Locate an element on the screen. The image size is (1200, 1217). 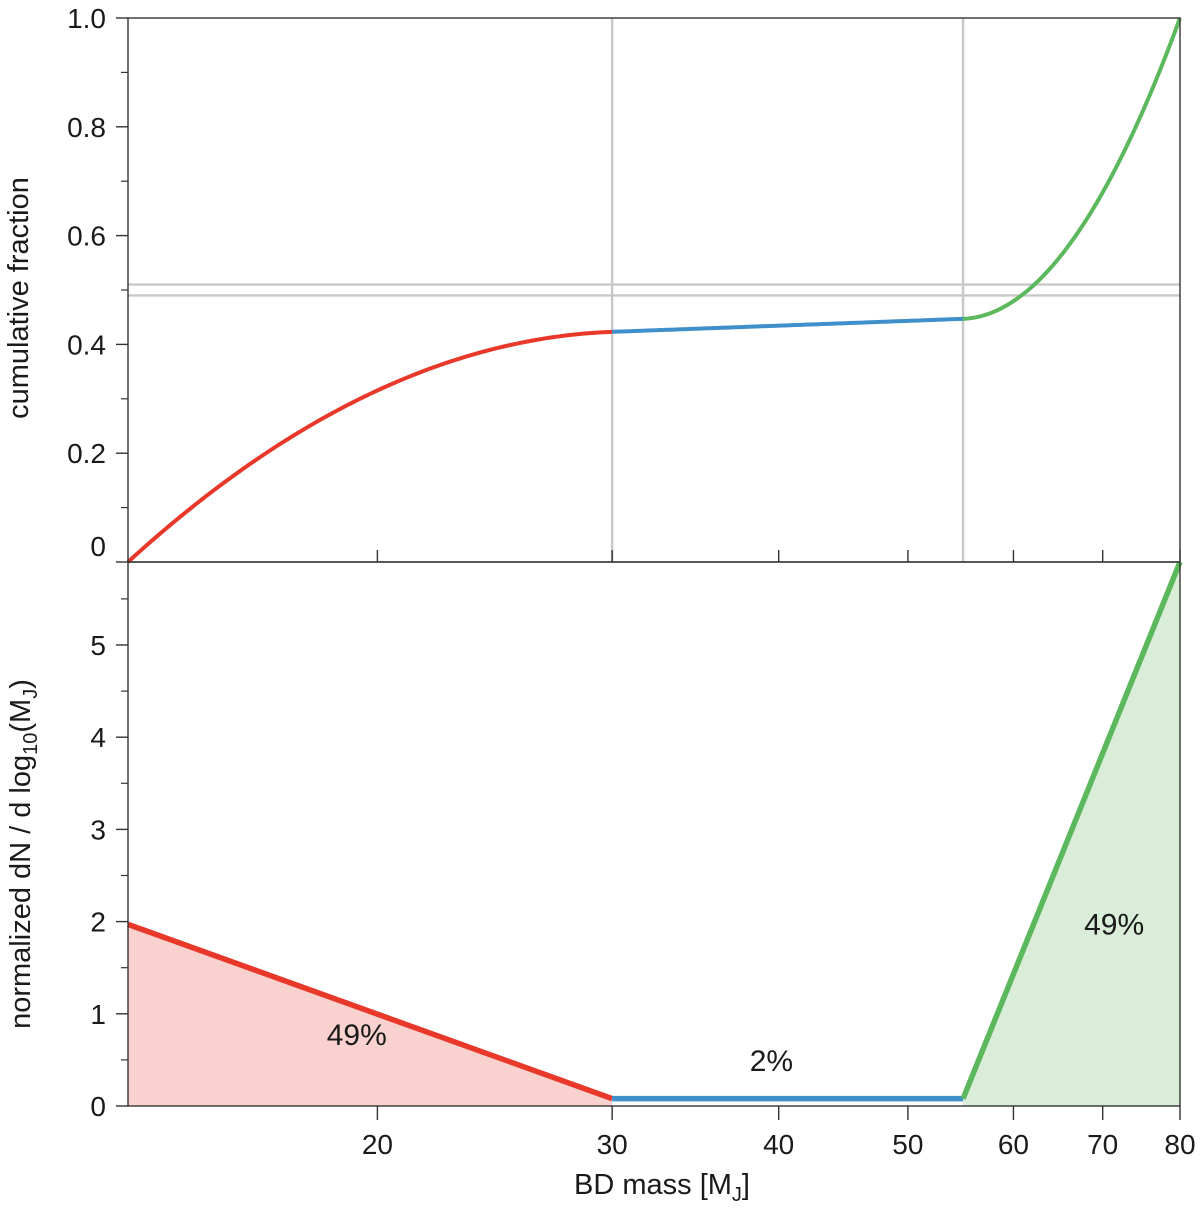
bottom-x-axis-title: BD mass [MJ] is located at coordinates (662, 1187).